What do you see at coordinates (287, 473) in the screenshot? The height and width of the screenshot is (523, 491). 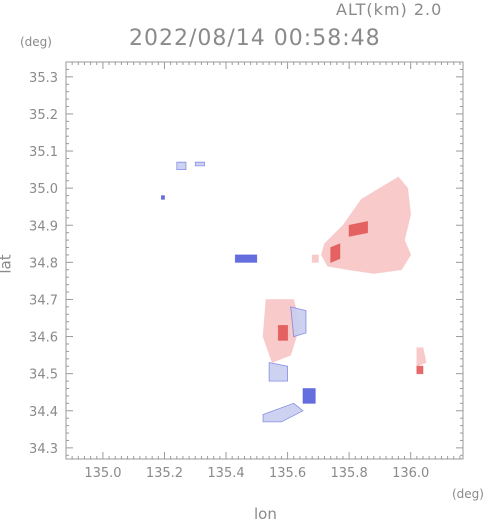 I see `x-tick-label: 135.6` at bounding box center [287, 473].